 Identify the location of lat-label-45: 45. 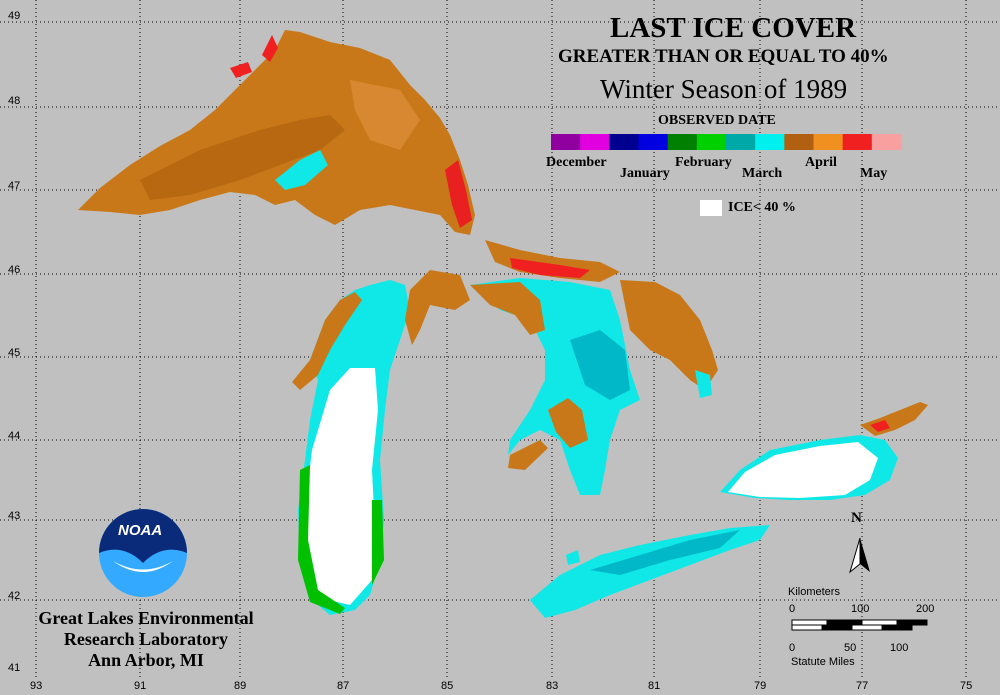
(14, 353).